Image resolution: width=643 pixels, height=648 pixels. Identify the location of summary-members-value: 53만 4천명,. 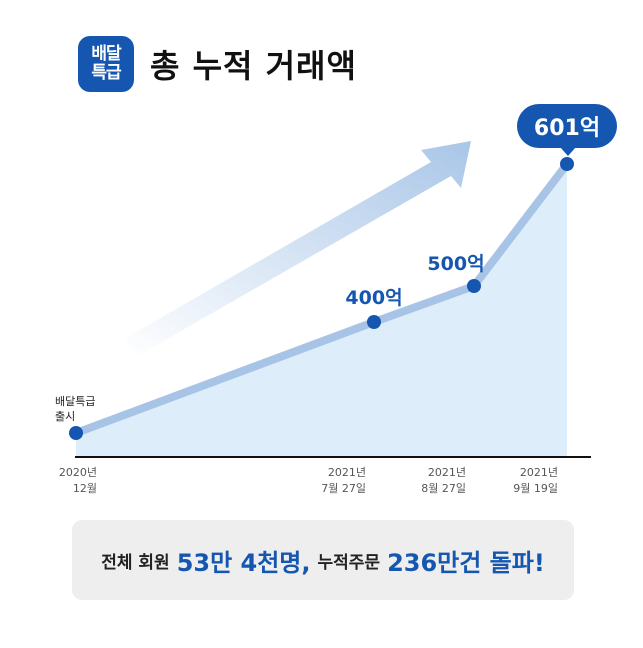
(243, 562).